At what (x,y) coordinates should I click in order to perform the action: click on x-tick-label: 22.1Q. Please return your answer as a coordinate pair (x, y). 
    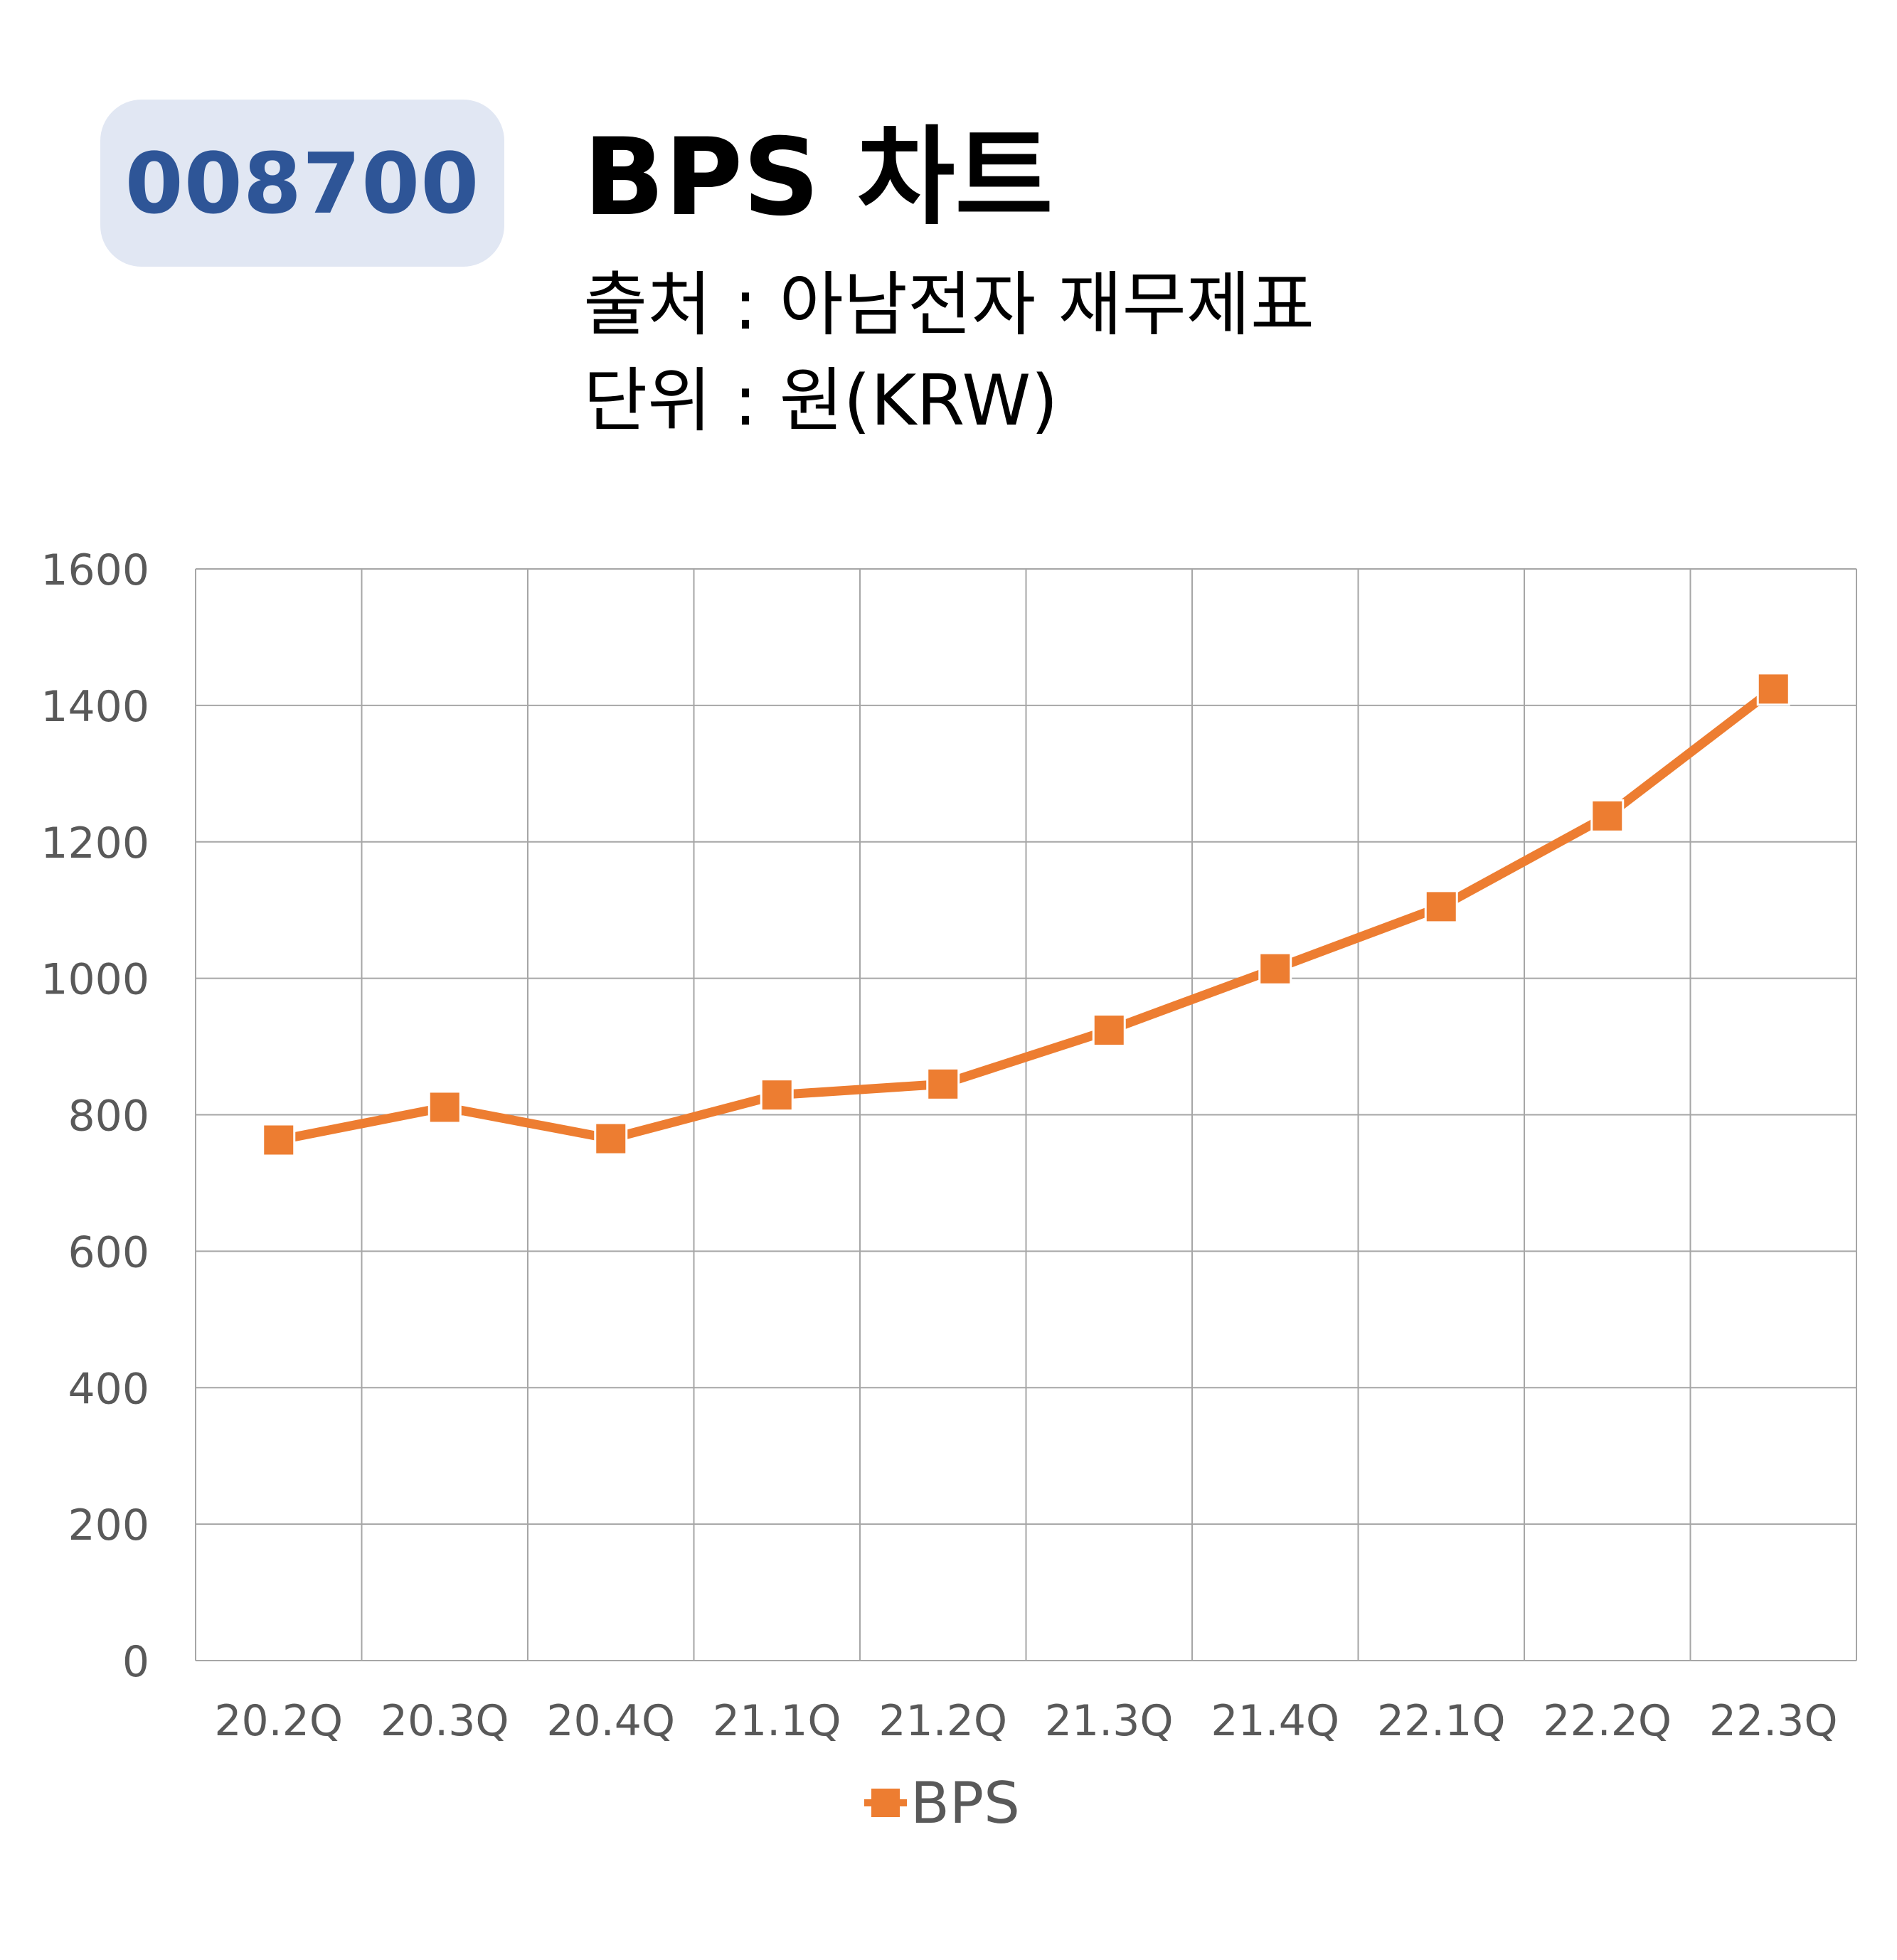
    Looking at the image, I should click on (1442, 1721).